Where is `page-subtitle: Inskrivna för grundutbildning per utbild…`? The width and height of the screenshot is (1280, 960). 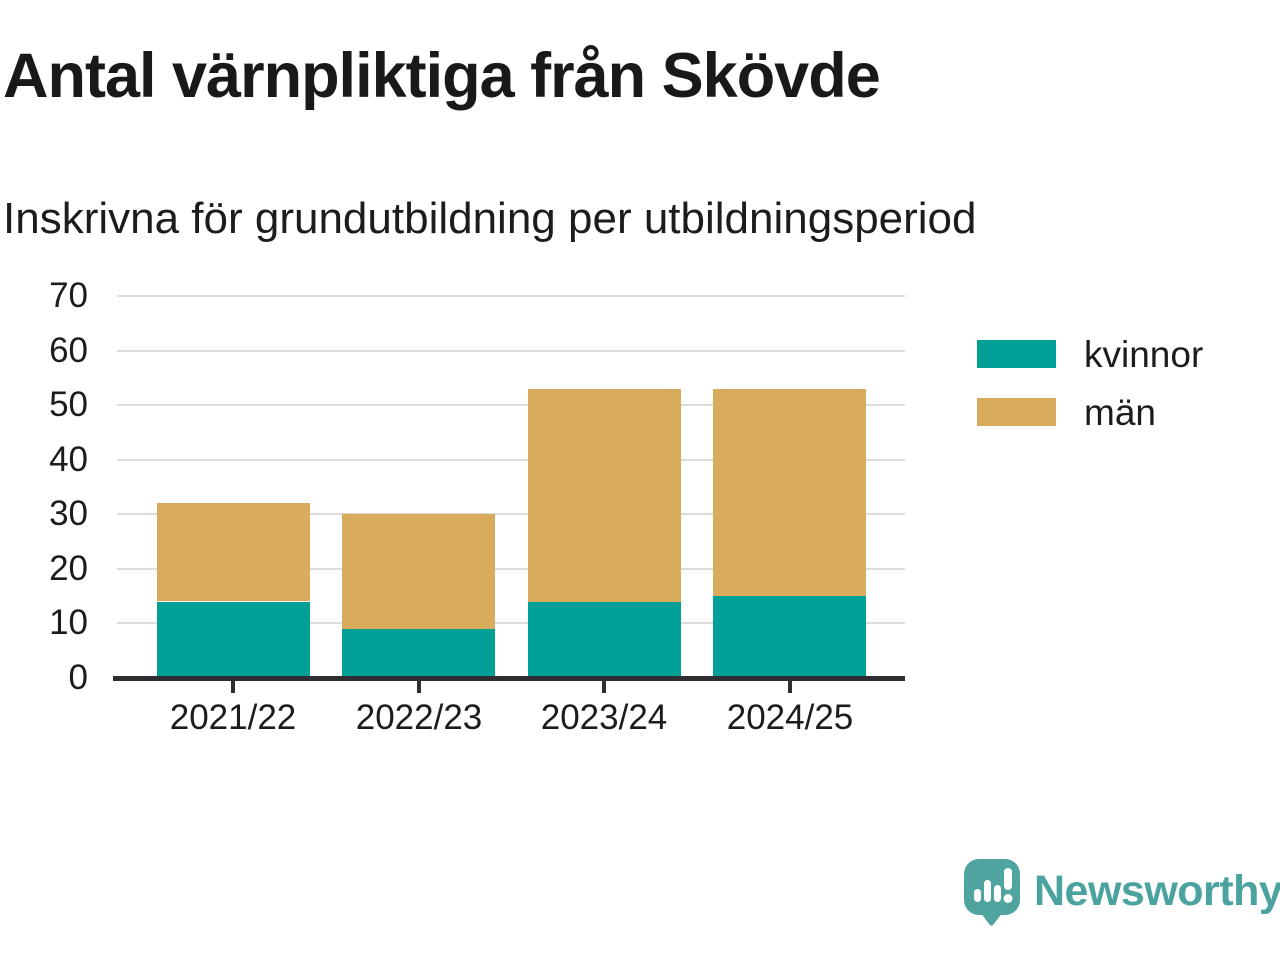 page-subtitle: Inskrivna för grundutbildning per utbild… is located at coordinates (490, 218).